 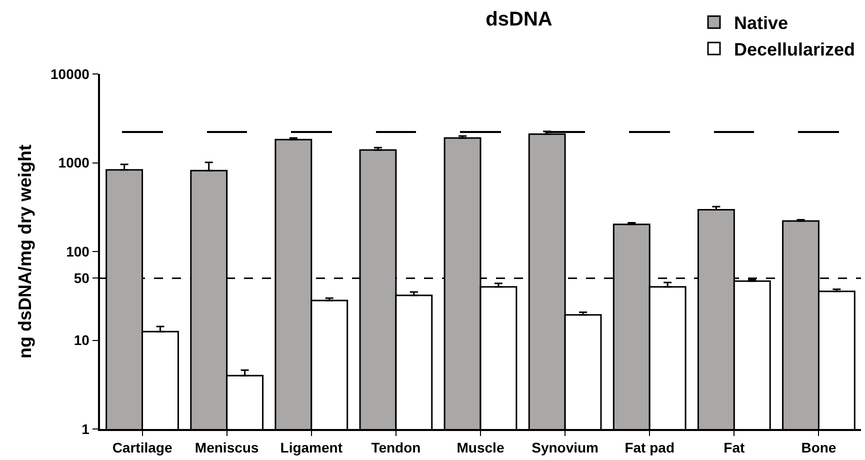 What do you see at coordinates (226, 448) in the screenshot?
I see `x-tick-label: Meniscus` at bounding box center [226, 448].